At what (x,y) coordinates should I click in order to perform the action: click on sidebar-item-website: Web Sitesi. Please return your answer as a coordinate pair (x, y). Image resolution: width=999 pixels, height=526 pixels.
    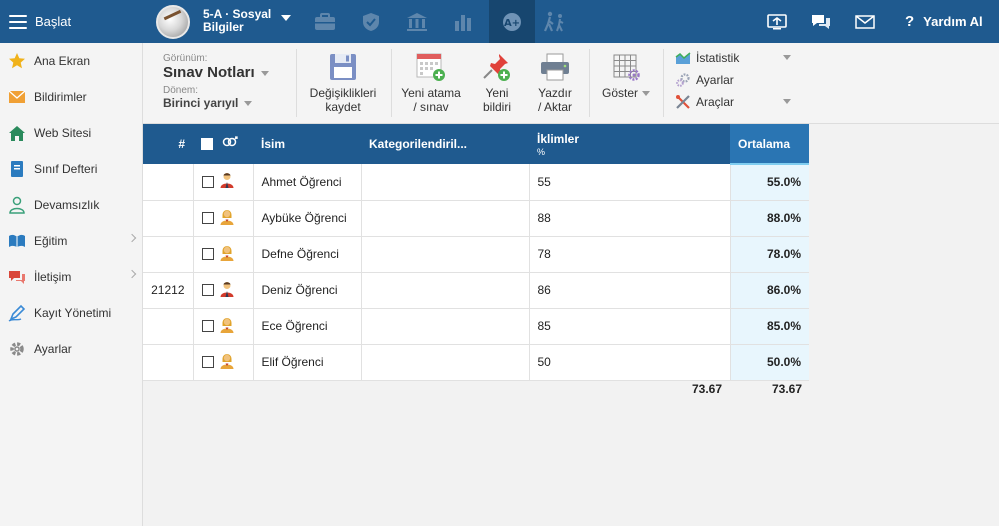
    Looking at the image, I should click on (71, 133).